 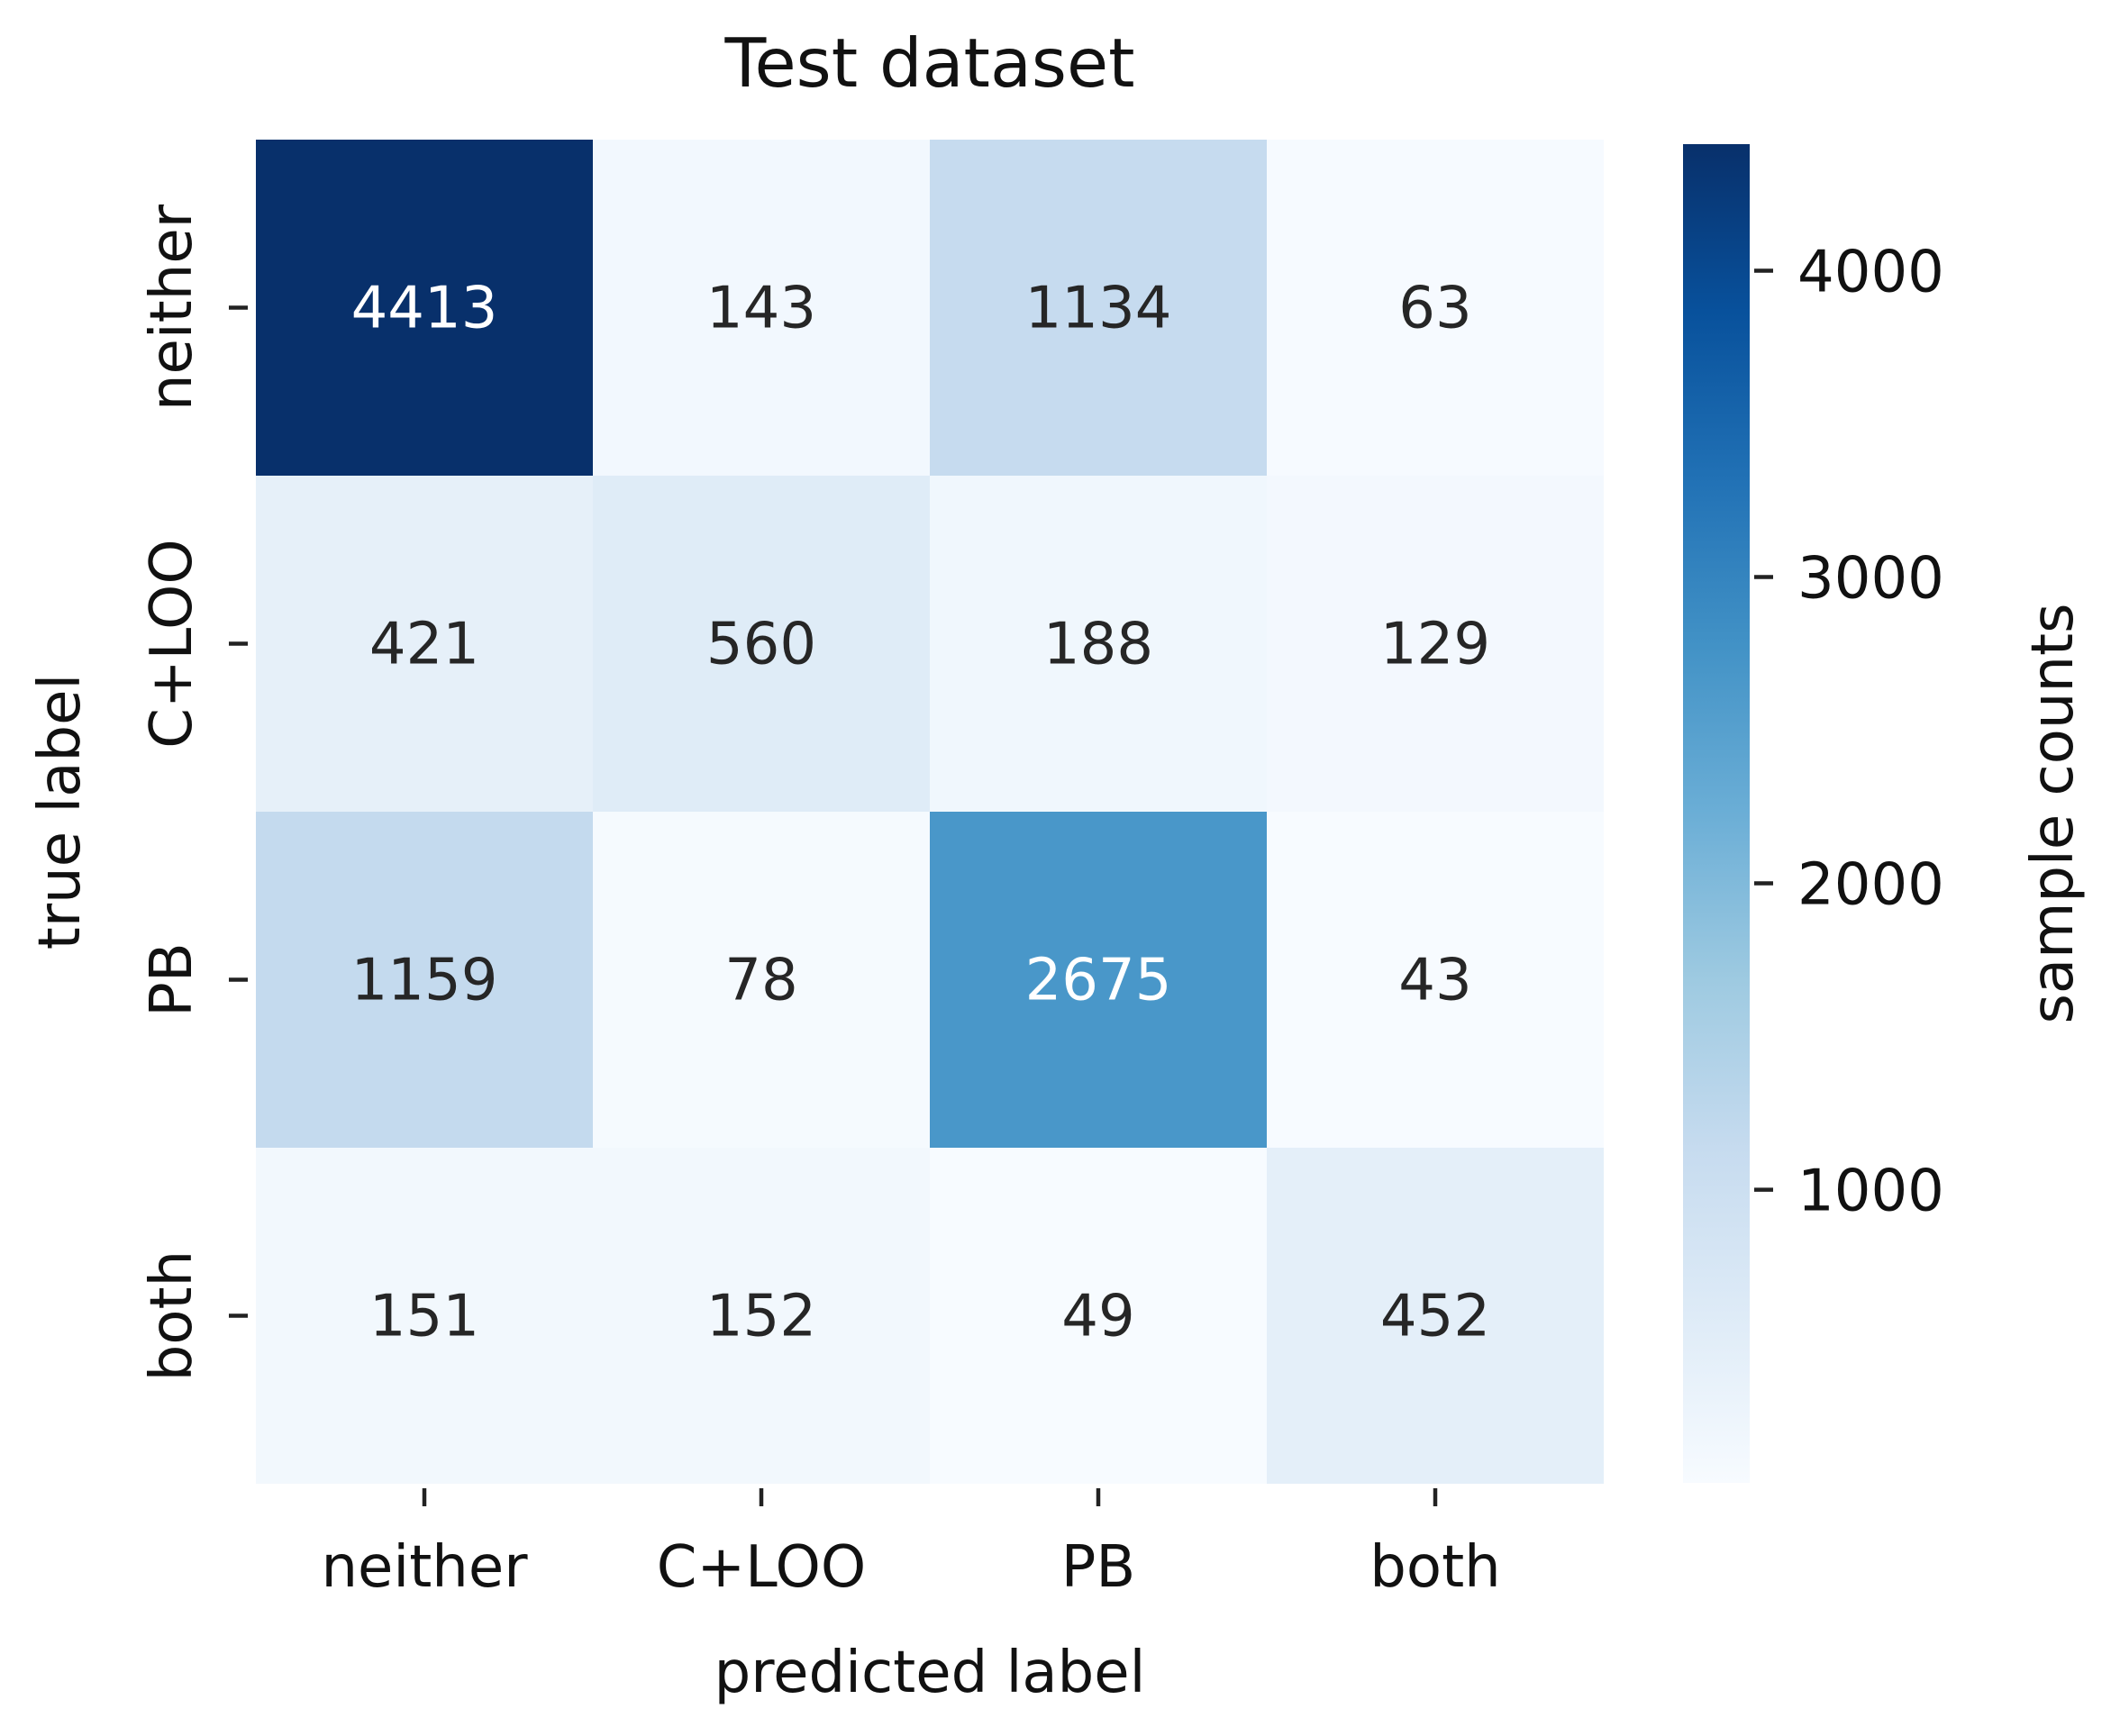 What do you see at coordinates (172, 1315) in the screenshot?
I see `y-tick-label: both` at bounding box center [172, 1315].